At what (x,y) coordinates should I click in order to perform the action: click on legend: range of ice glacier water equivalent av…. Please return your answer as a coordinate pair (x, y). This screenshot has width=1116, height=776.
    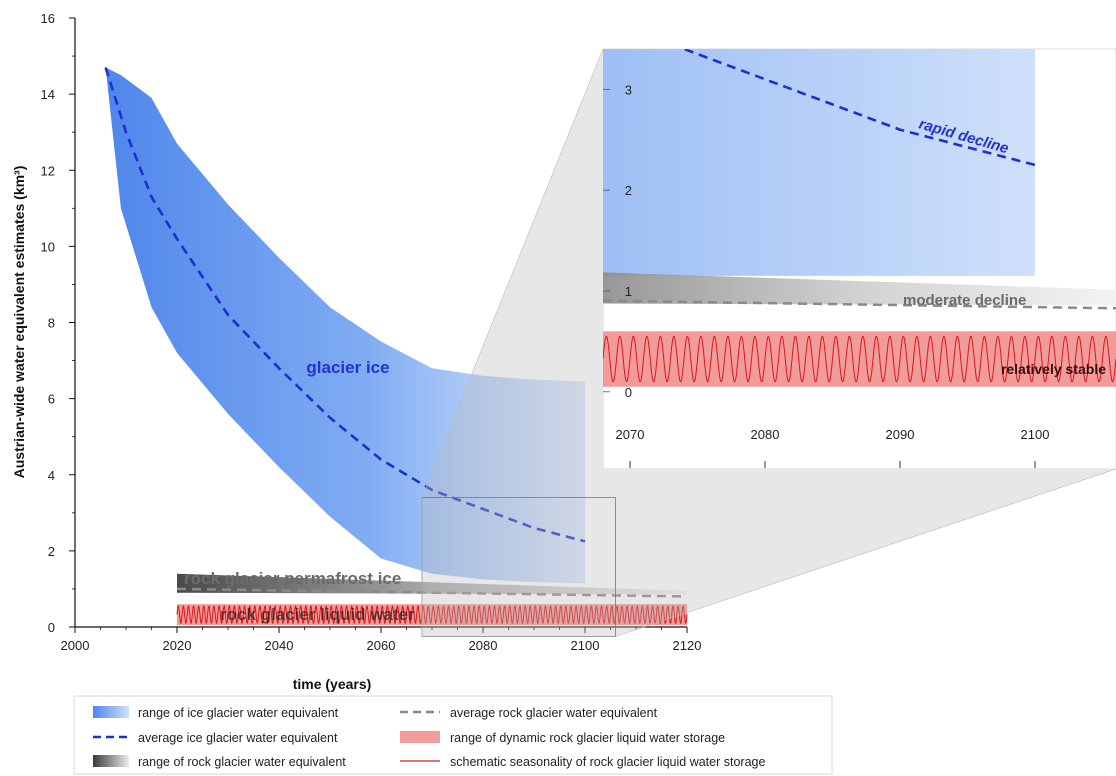
    Looking at the image, I should click on (453, 735).